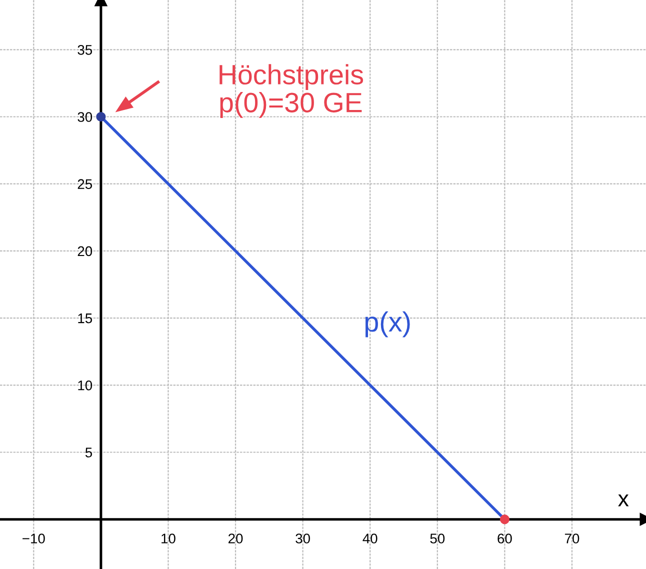 Image resolution: width=646 pixels, height=569 pixels. I want to click on x-tick-label: 40, so click(370, 539).